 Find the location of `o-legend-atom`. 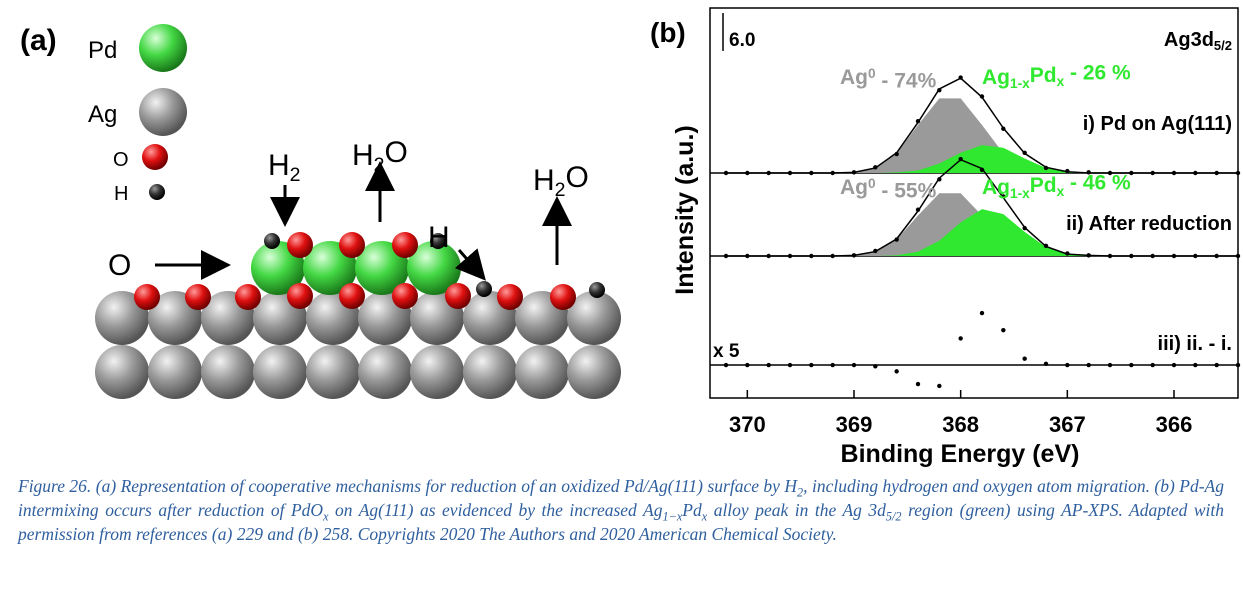

o-legend-atom is located at coordinates (155, 157).